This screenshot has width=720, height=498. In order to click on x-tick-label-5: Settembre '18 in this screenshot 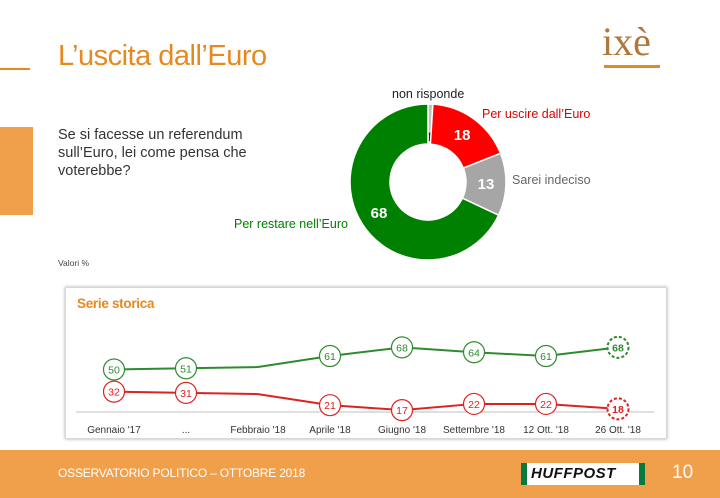, I will do `click(474, 430)`.